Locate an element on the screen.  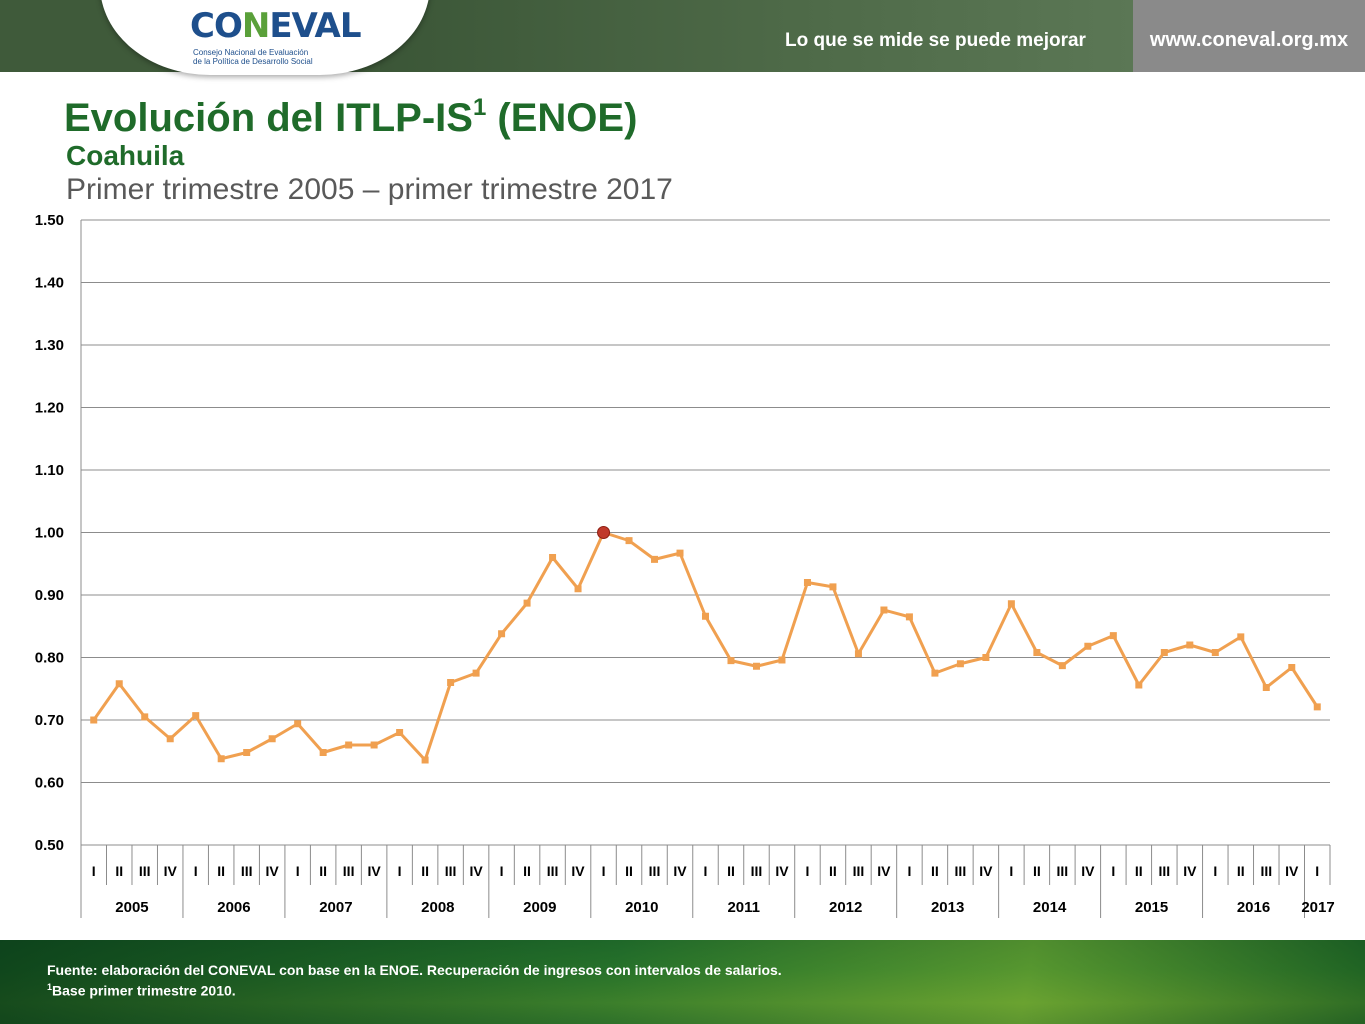
page-title: Evolución del ITLP-IS1 (ENOE) is located at coordinates (350, 117).